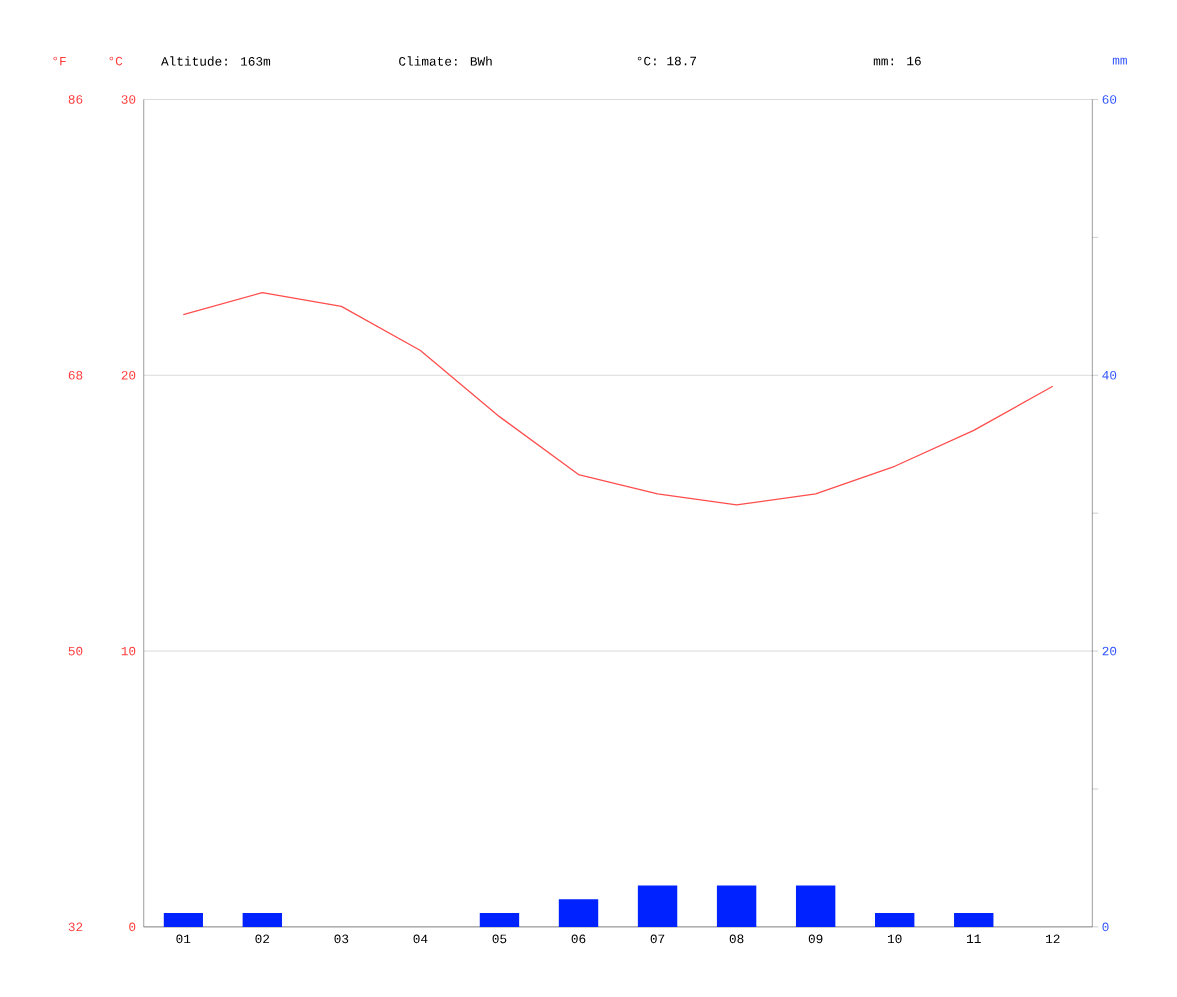  Describe the element at coordinates (1109, 651) in the screenshot. I see `y2-tick-label: 20` at that location.